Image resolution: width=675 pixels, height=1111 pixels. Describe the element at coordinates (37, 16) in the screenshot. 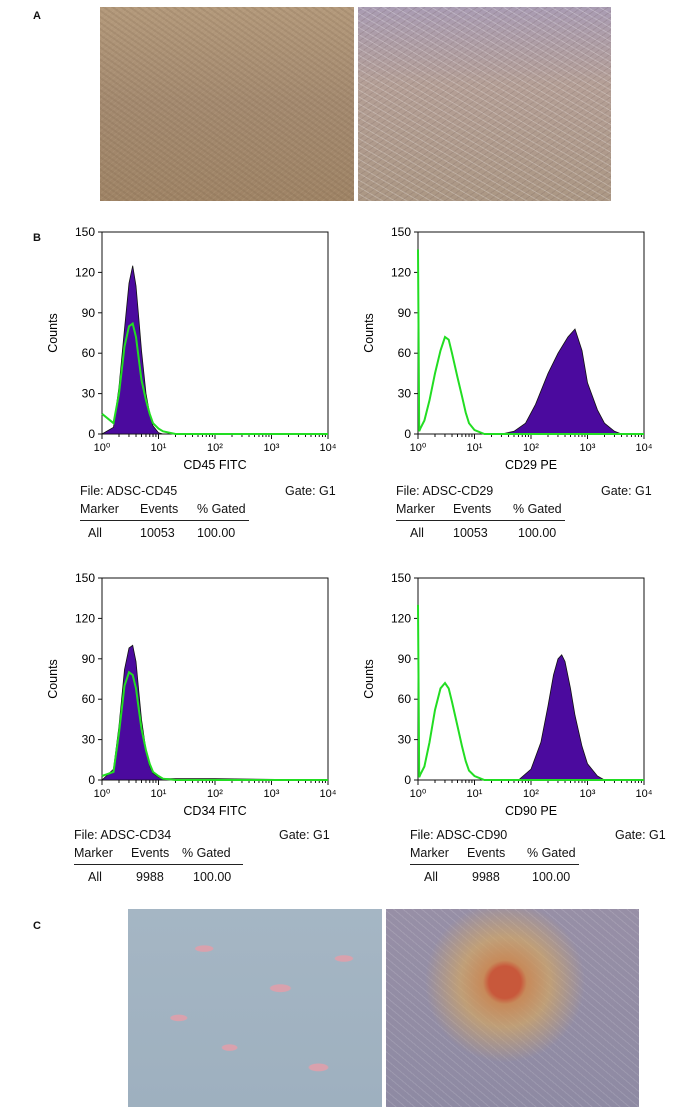

I see `panel-label-a: A` at that location.